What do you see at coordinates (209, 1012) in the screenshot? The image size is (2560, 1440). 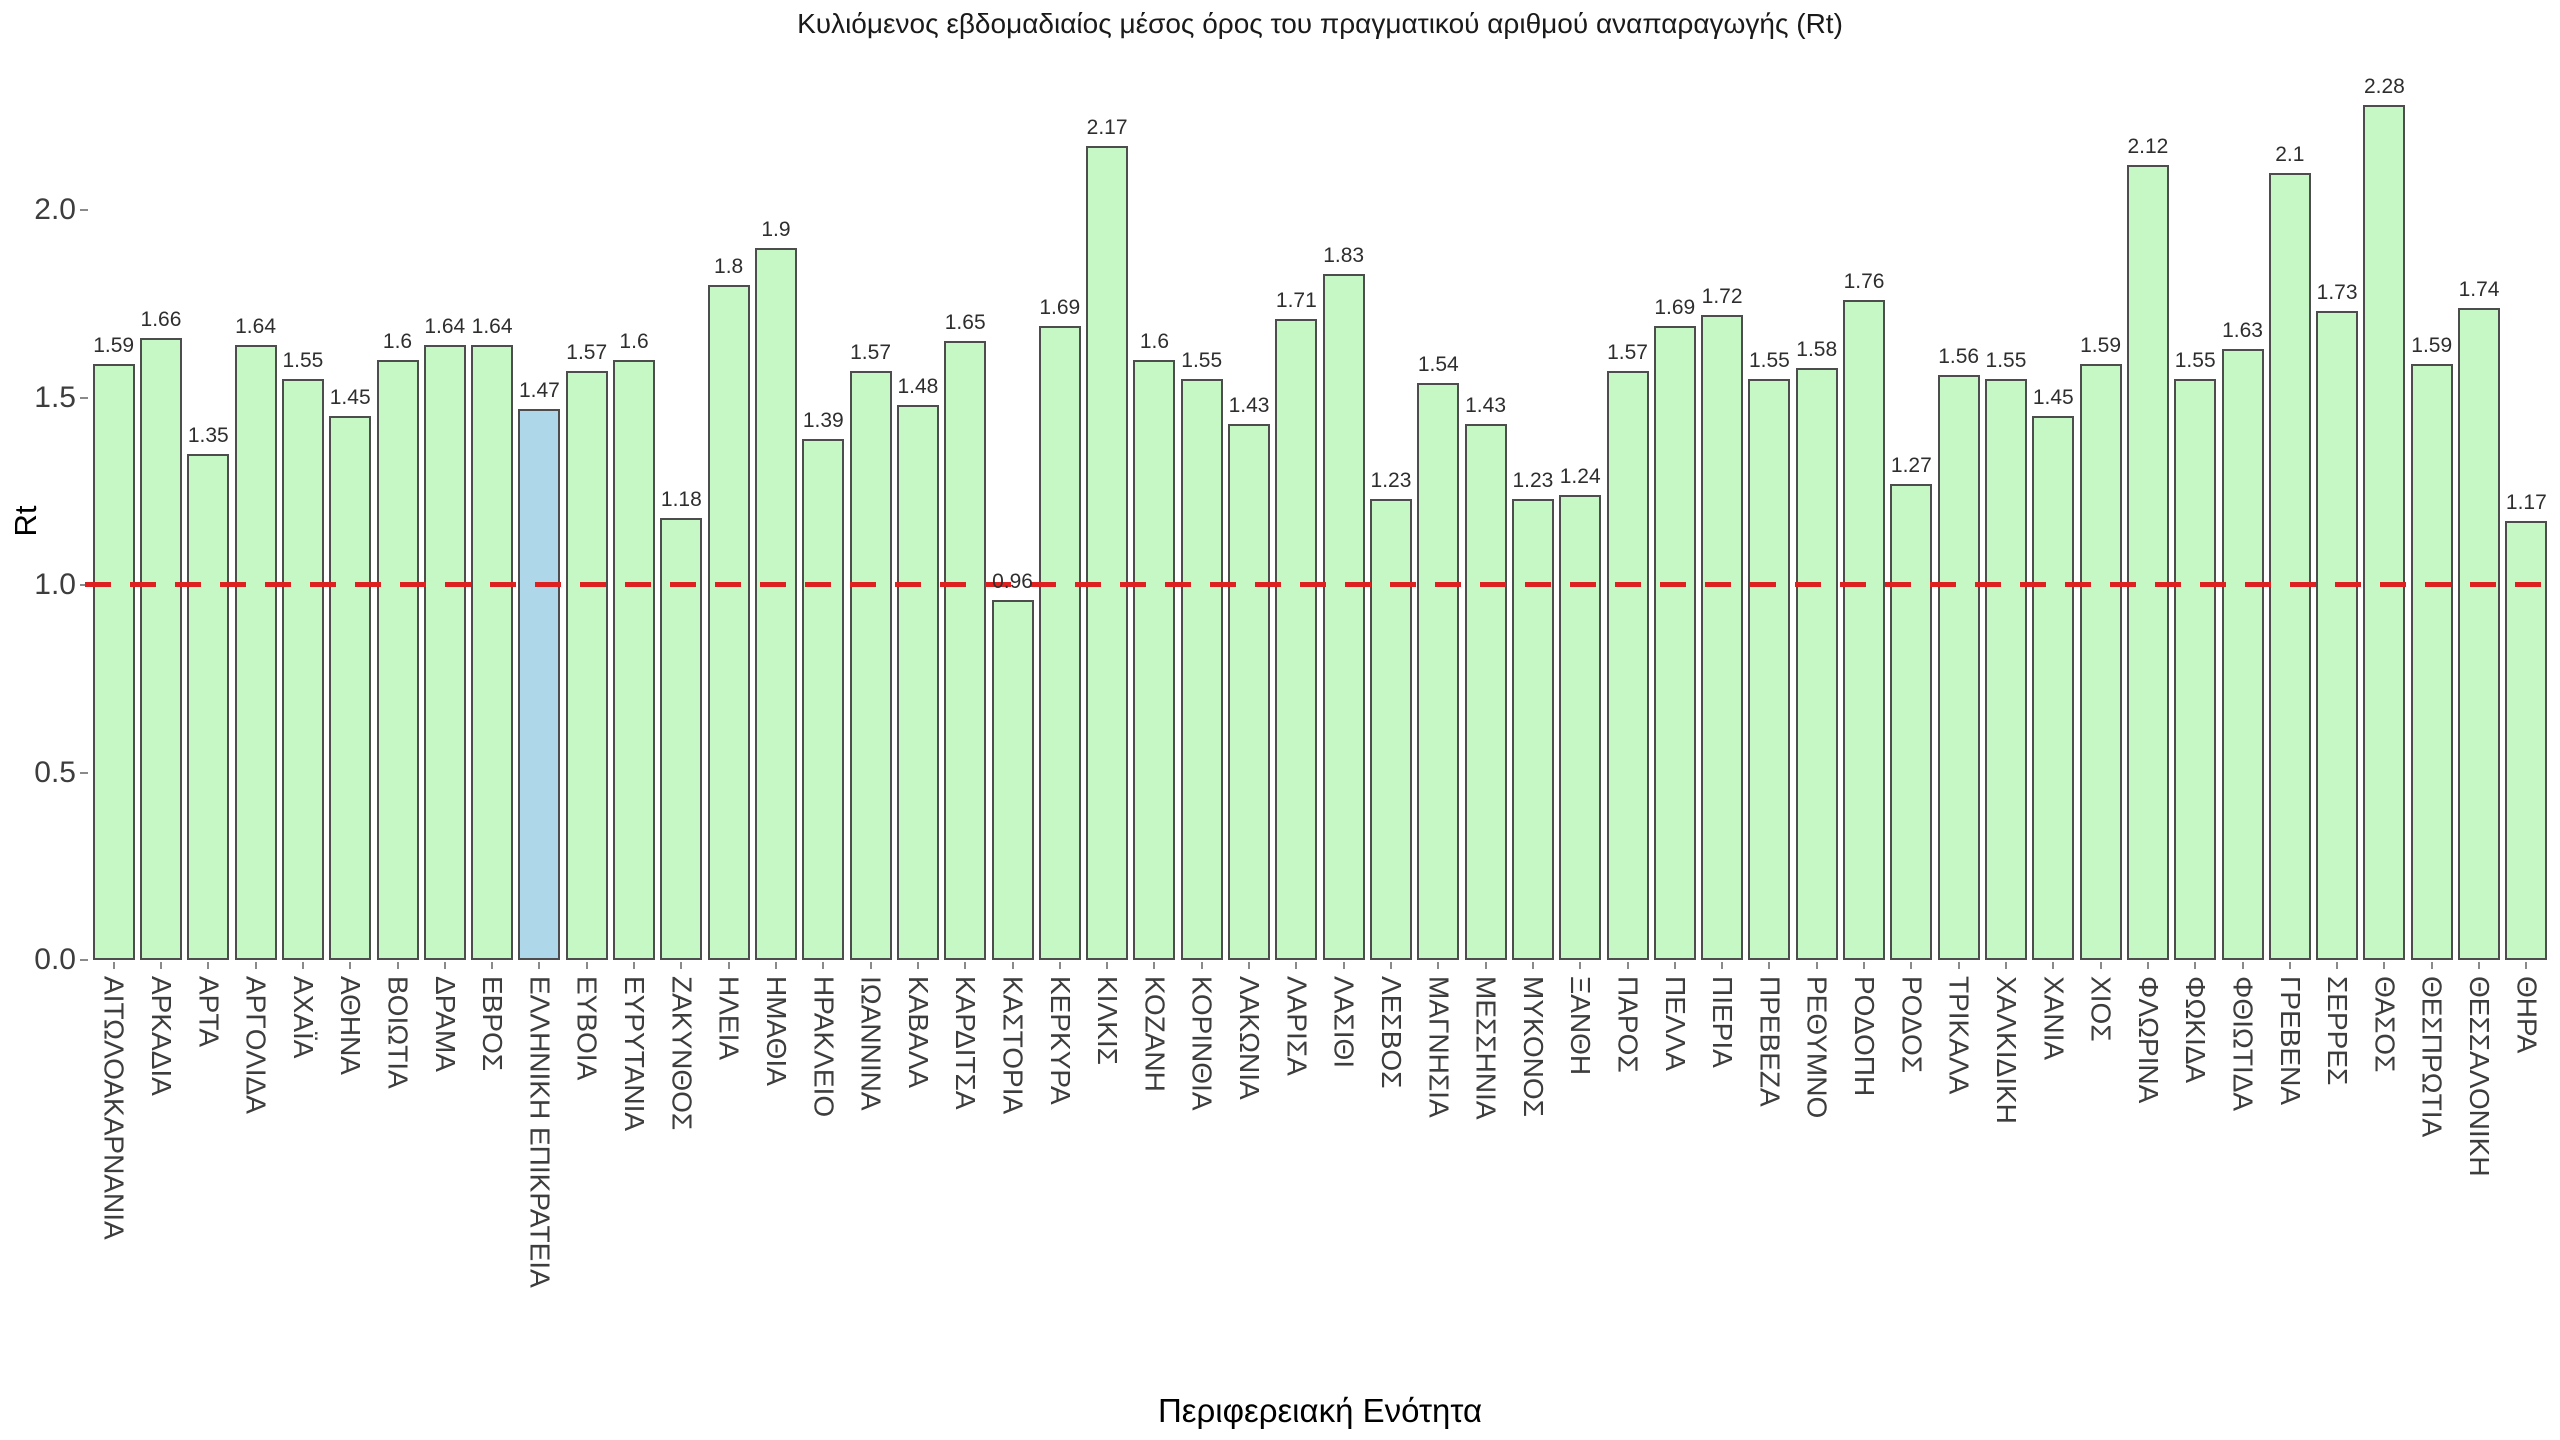 I see `x-tick-label: ΑΡΤΑ` at bounding box center [209, 1012].